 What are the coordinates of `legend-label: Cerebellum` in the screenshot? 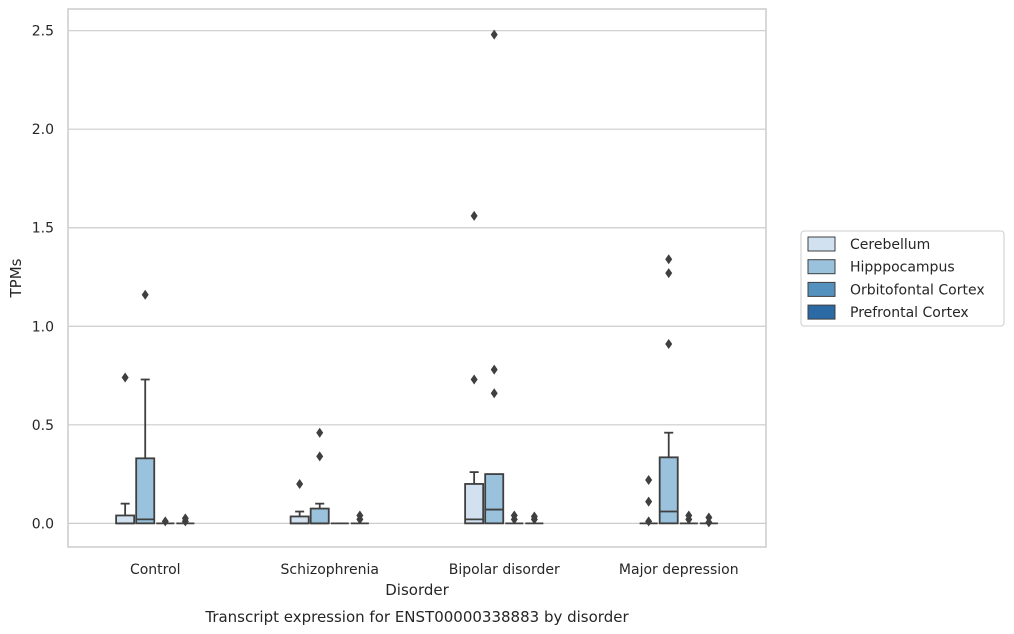 It's located at (890, 245).